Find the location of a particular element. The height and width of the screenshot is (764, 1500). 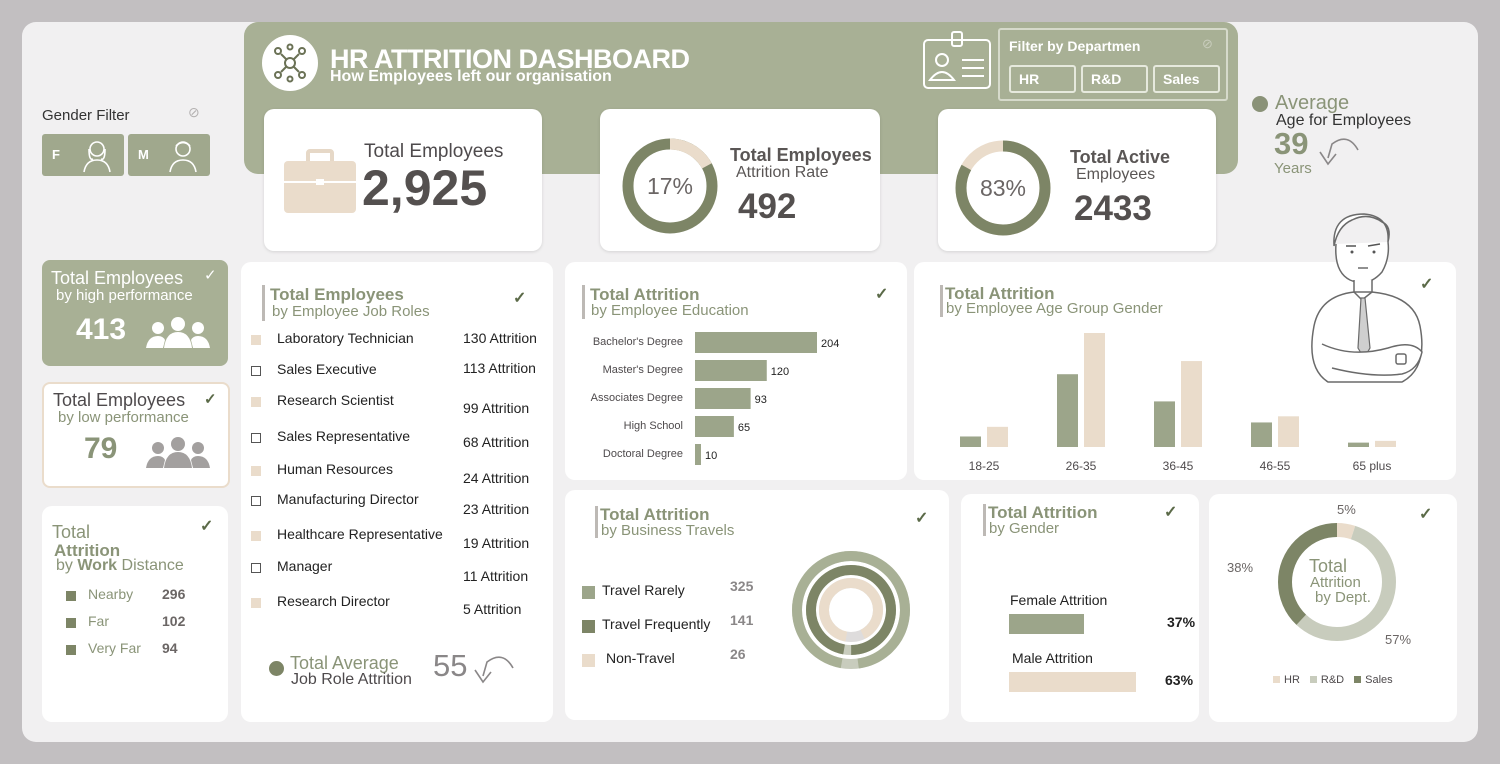

attrition-rate-donut: 17% is located at coordinates (670, 186).